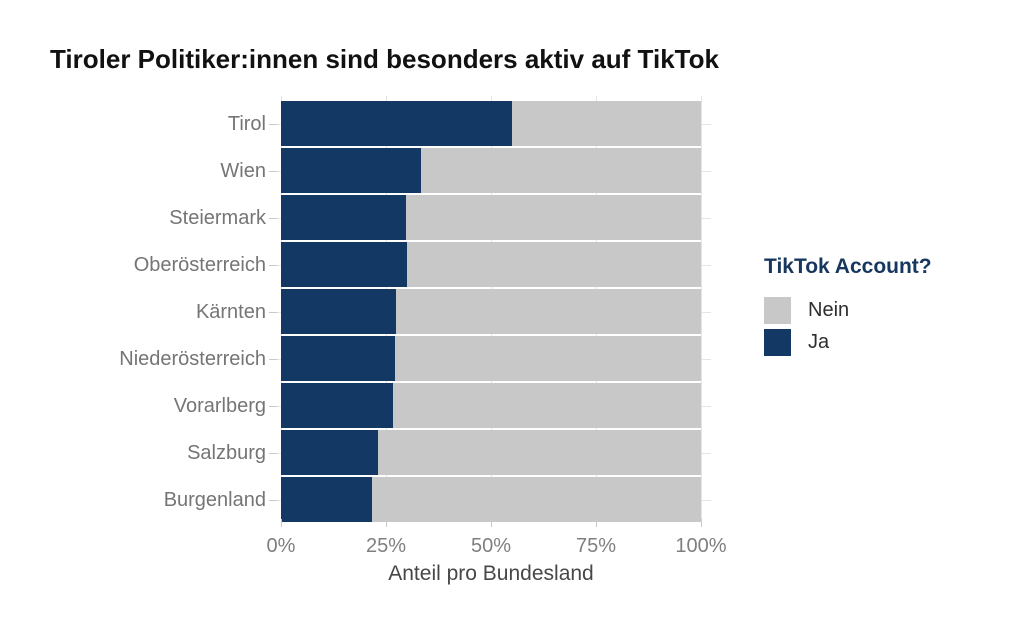  I want to click on legend-swatch-nein, so click(777, 310).